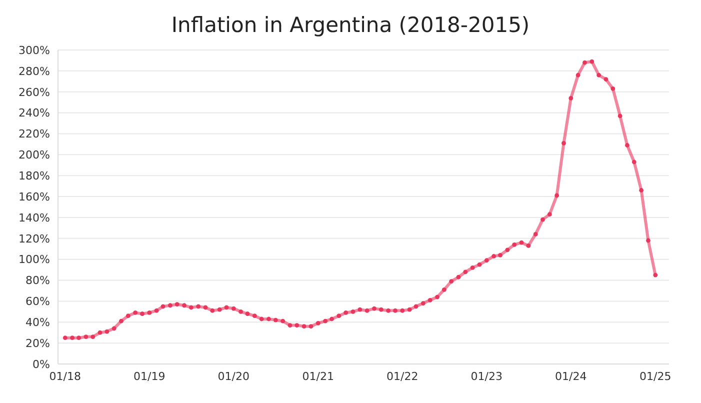 The width and height of the screenshot is (701, 403). Describe the element at coordinates (656, 376) in the screenshot. I see `x-tick-label: 01/25` at that location.